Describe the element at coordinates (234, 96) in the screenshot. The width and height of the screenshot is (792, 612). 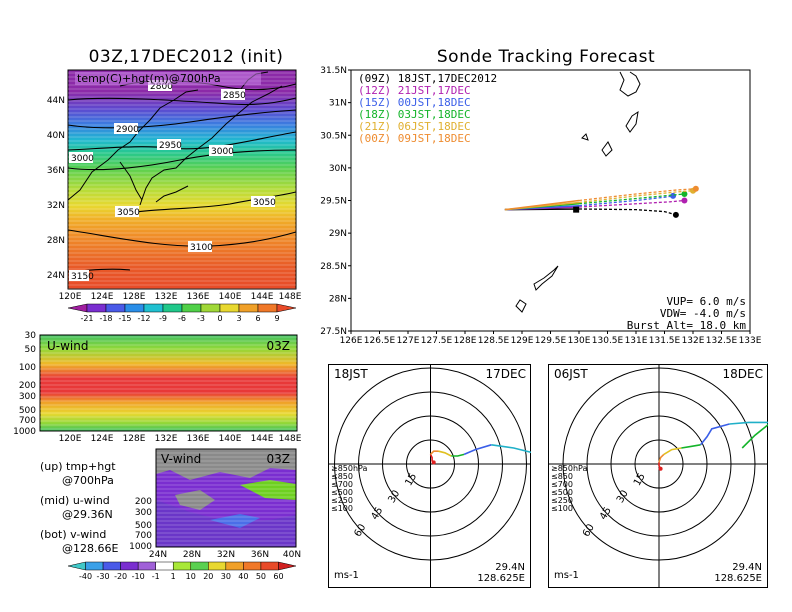
I see `contour-label: 2850` at that location.